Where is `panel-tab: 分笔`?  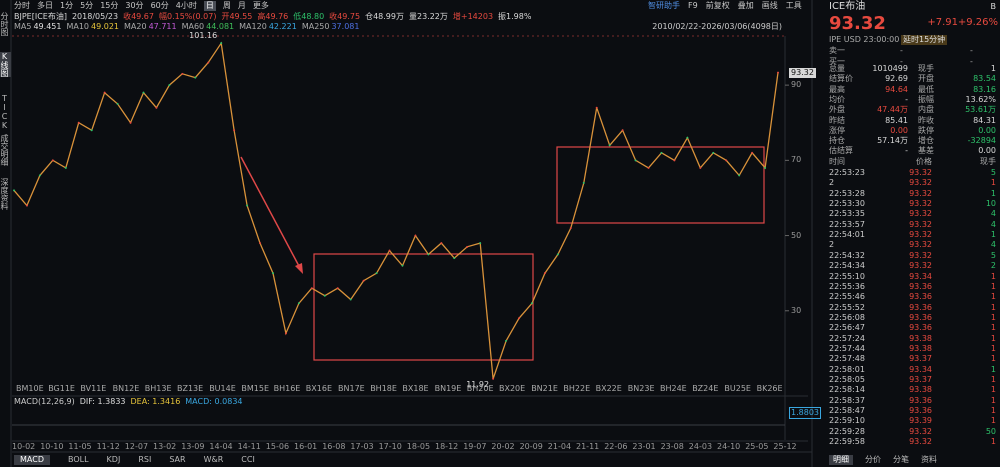
panel-tab: 分笔 is located at coordinates (901, 459).